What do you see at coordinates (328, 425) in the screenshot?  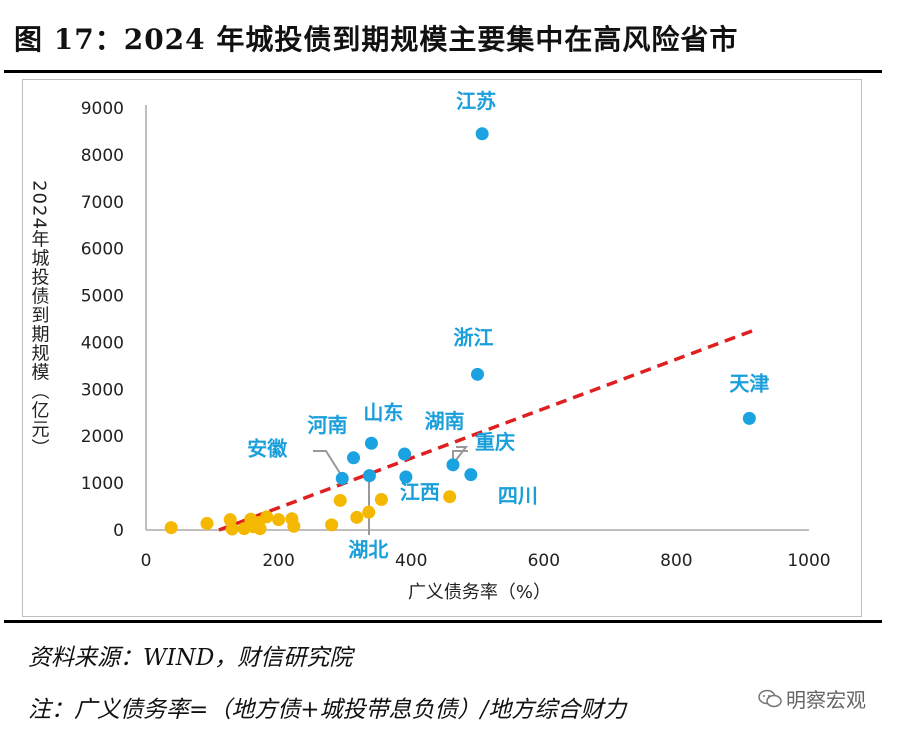 I see `point-label: 河南` at bounding box center [328, 425].